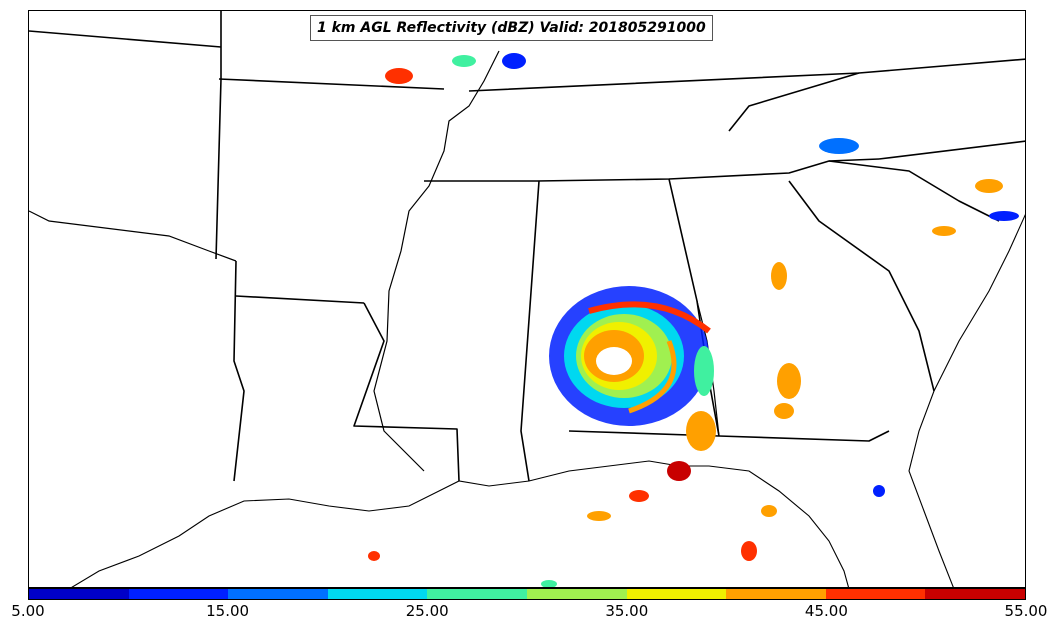 The width and height of the screenshot is (1060, 633). What do you see at coordinates (436, 261) in the screenshot?
I see `mississippi-river` at bounding box center [436, 261].